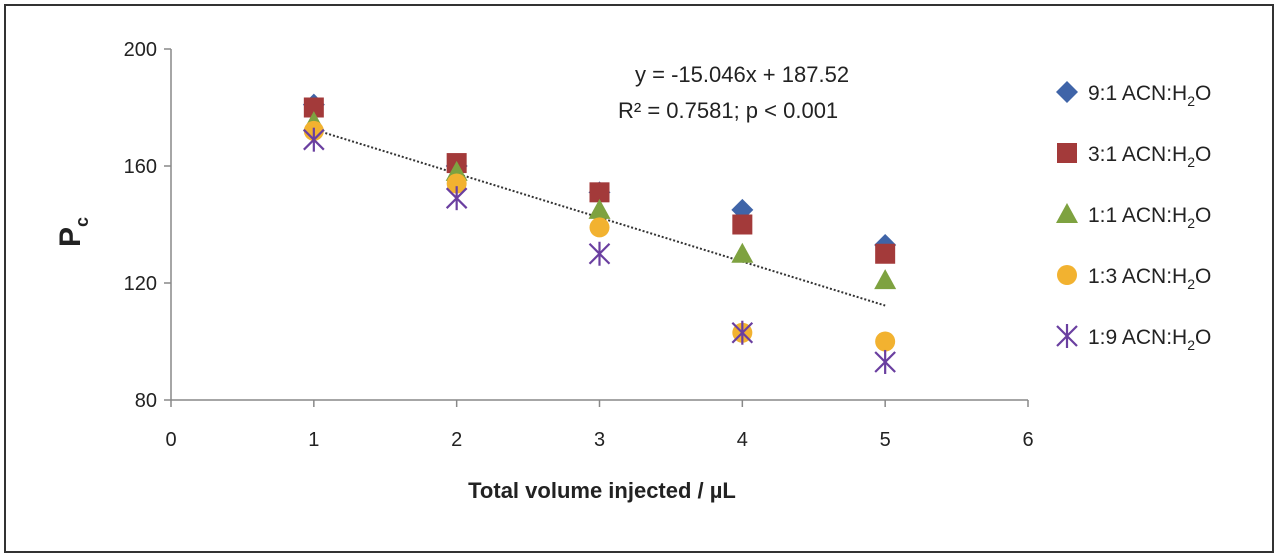 The width and height of the screenshot is (1280, 559). I want to click on x-tick-label: 0, so click(170, 440).